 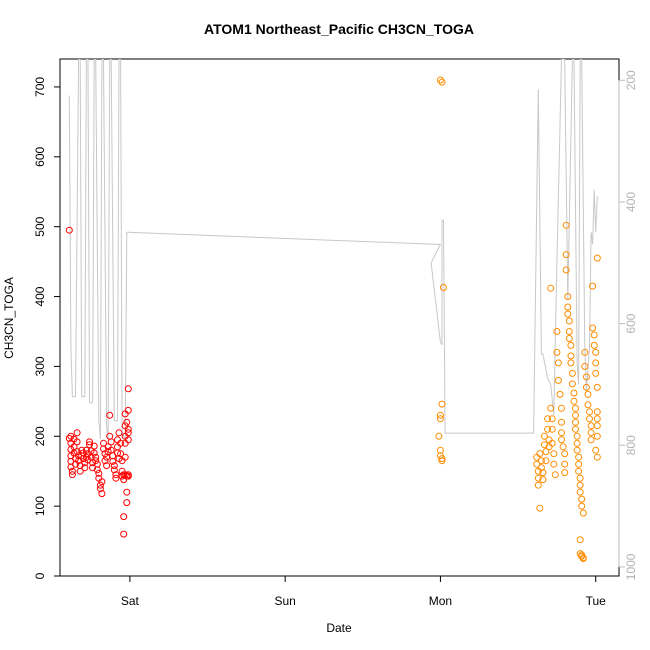 What do you see at coordinates (9, 318) in the screenshot?
I see `y-axis-label: CH3CN_TOGA` at bounding box center [9, 318].